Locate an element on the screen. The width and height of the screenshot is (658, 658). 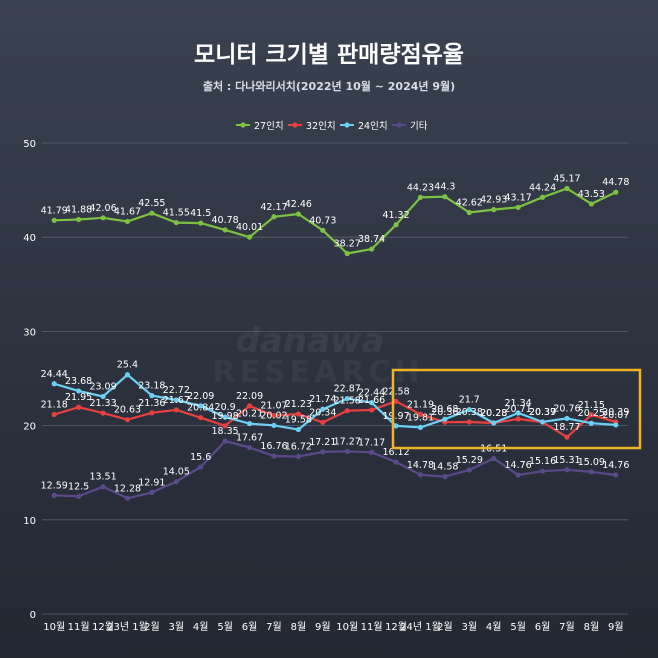
data-label: 21.58 is located at coordinates (347, 401).